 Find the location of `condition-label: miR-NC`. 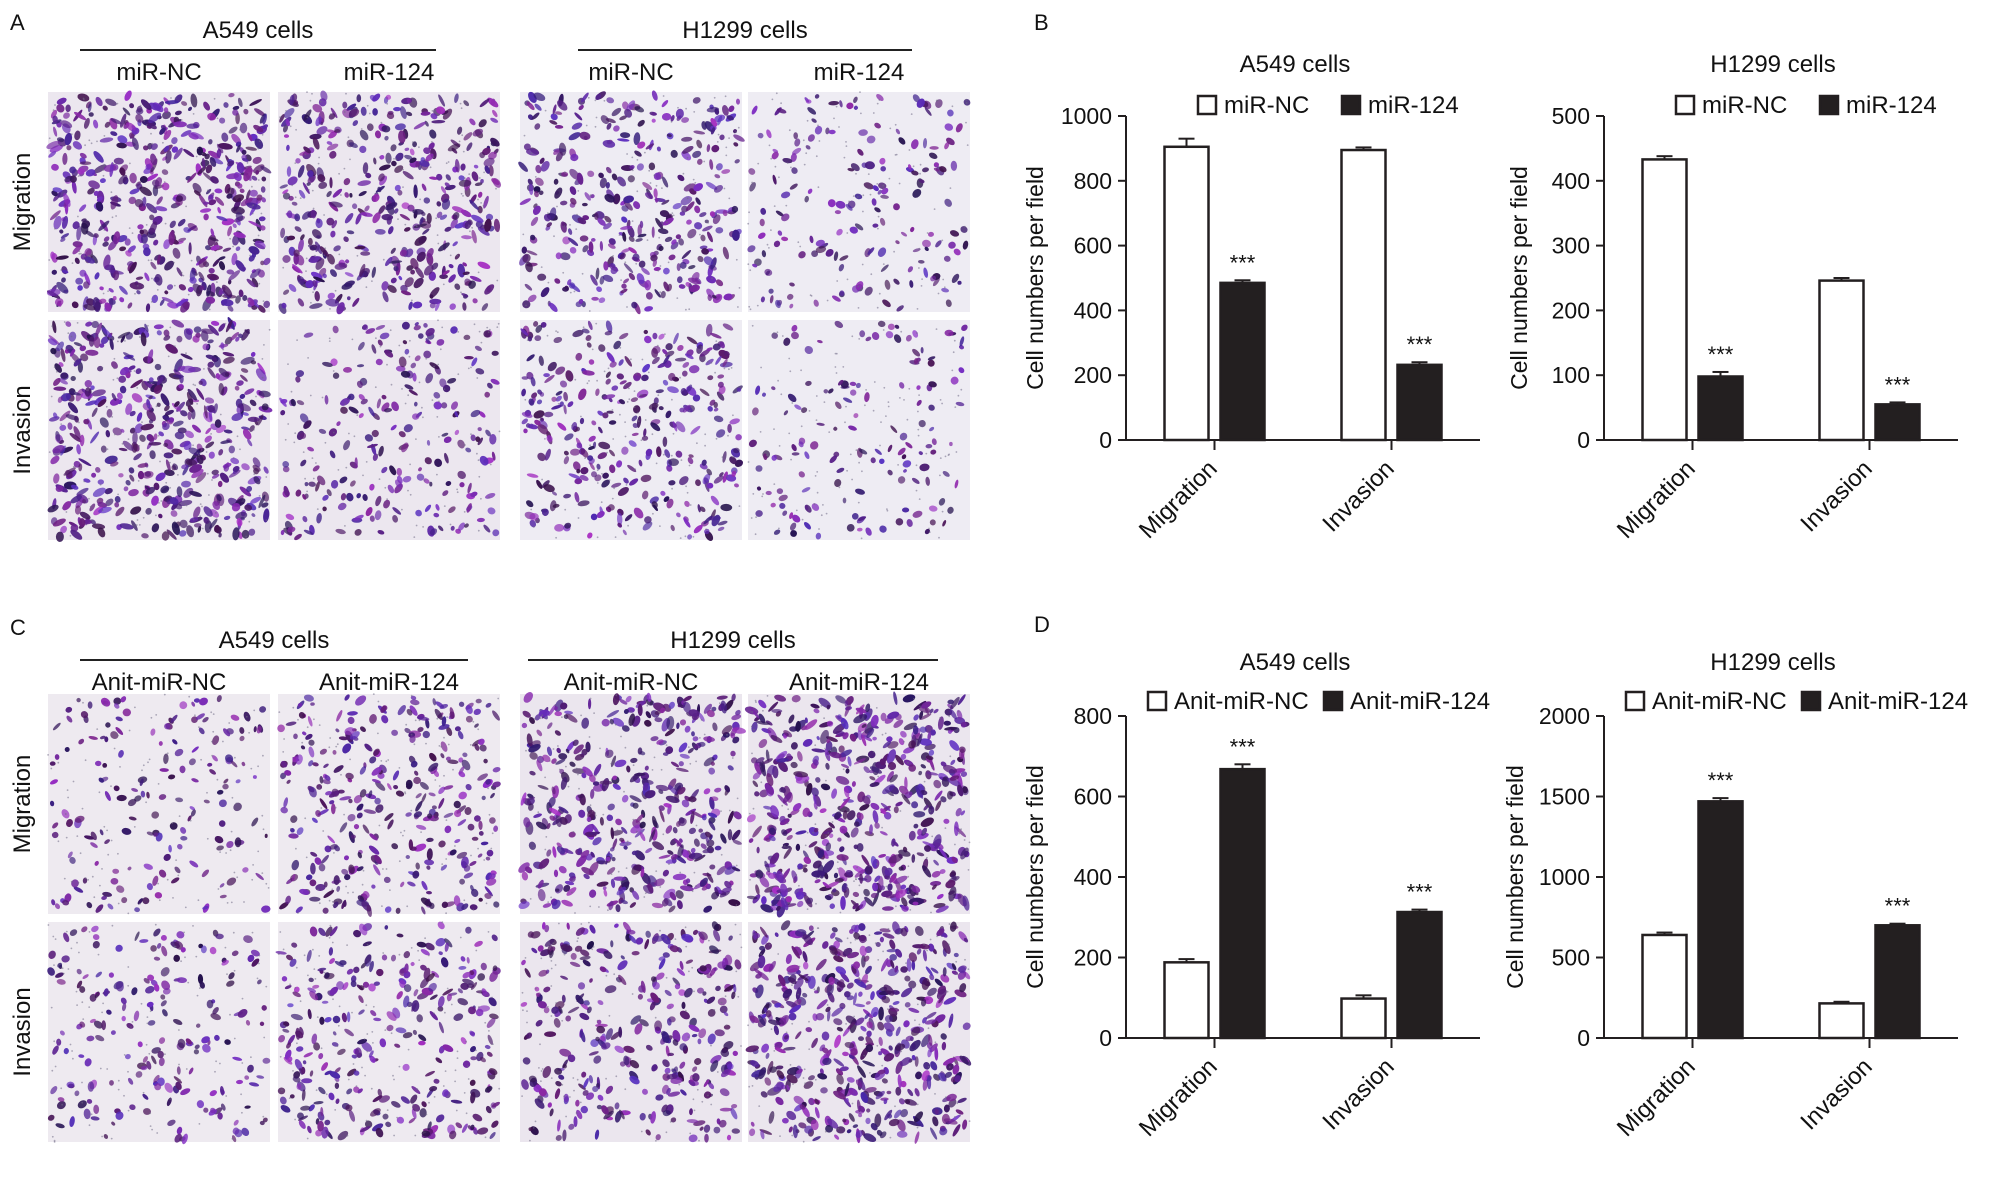

condition-label: miR-NC is located at coordinates (158, 72).